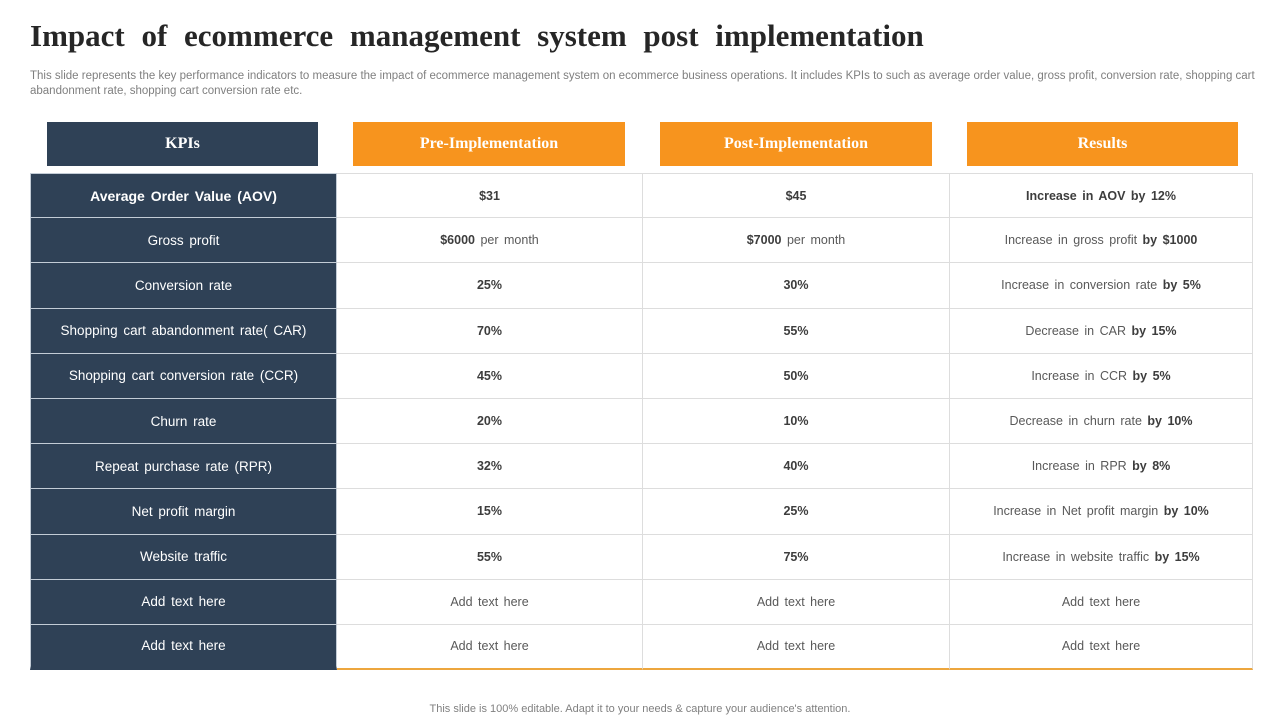 This screenshot has height=720, width=1280. I want to click on result-cell: Increase in RPR by 8%, so click(1101, 467).